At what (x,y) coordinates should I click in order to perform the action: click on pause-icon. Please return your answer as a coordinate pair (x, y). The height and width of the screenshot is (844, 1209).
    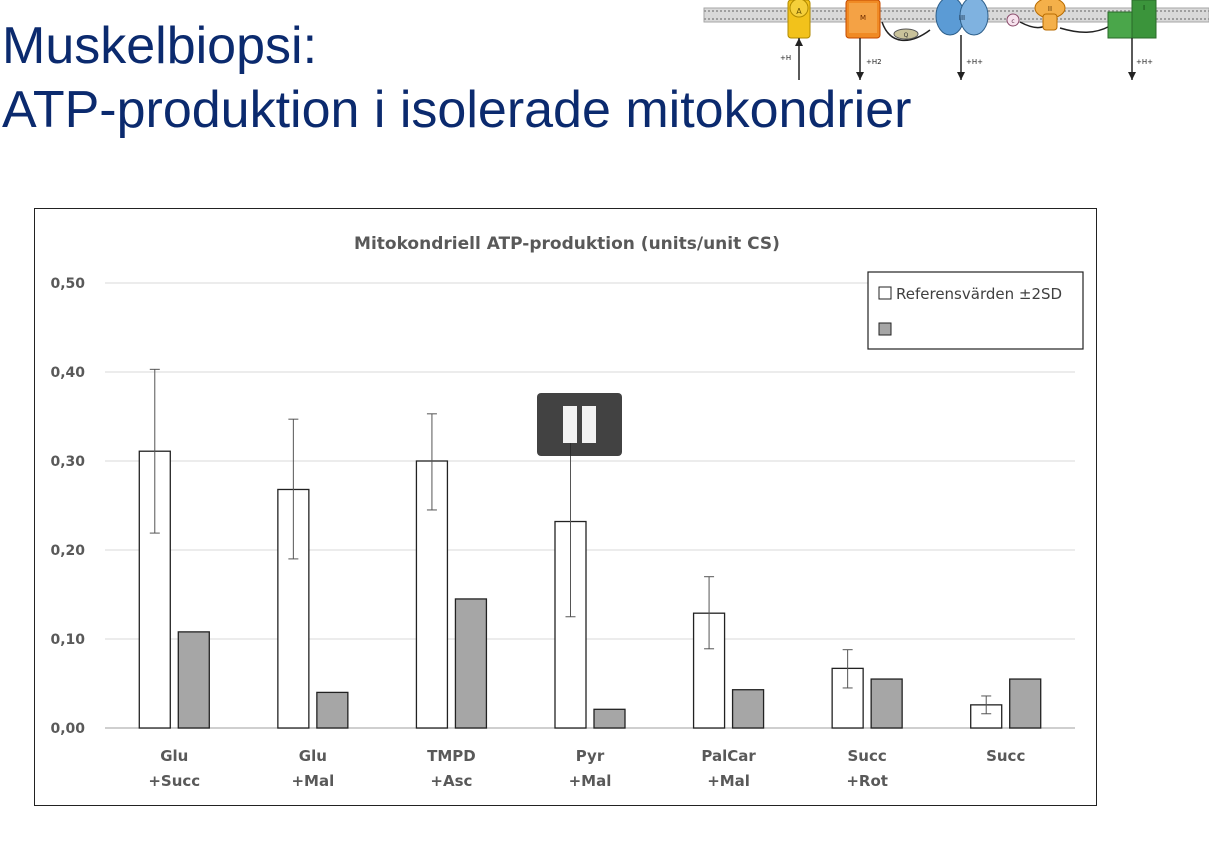
    Looking at the image, I should click on (570, 424).